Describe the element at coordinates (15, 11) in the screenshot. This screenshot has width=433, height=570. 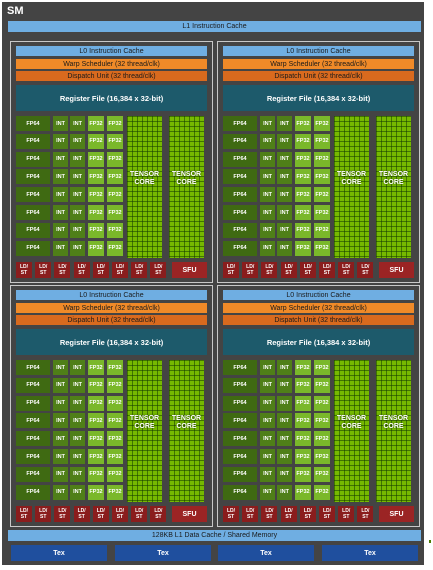
I see `sm-title: SM` at that location.